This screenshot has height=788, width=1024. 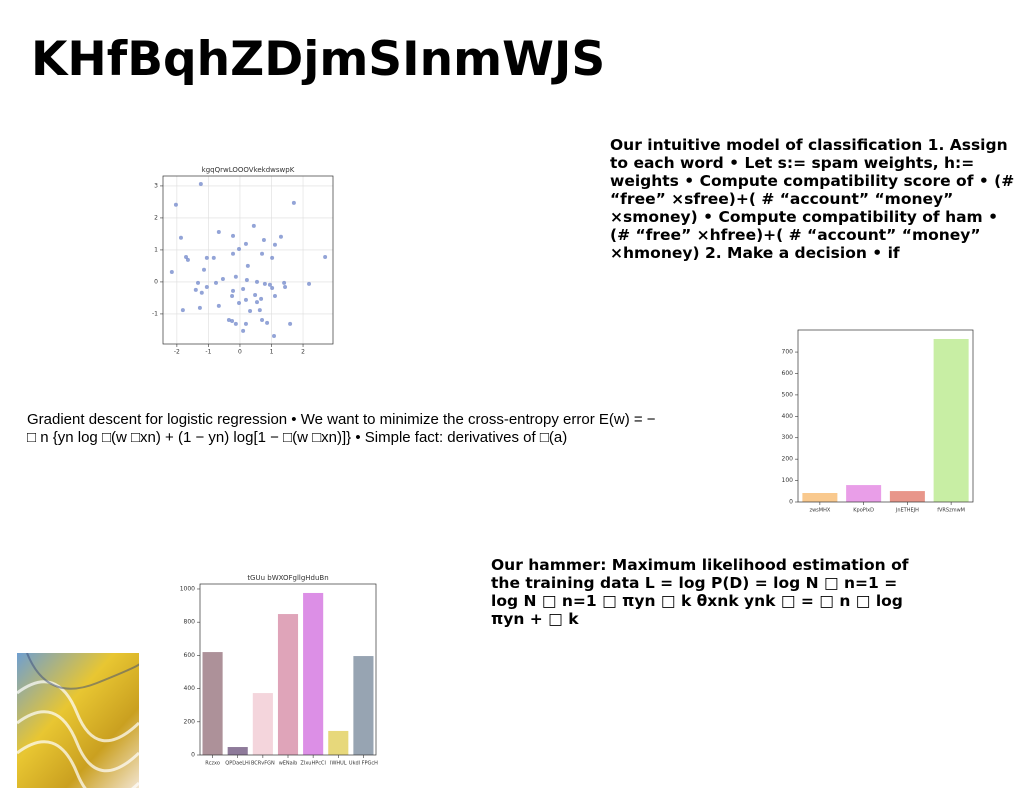 I want to click on y-tick-label: 1, so click(x=156, y=249).